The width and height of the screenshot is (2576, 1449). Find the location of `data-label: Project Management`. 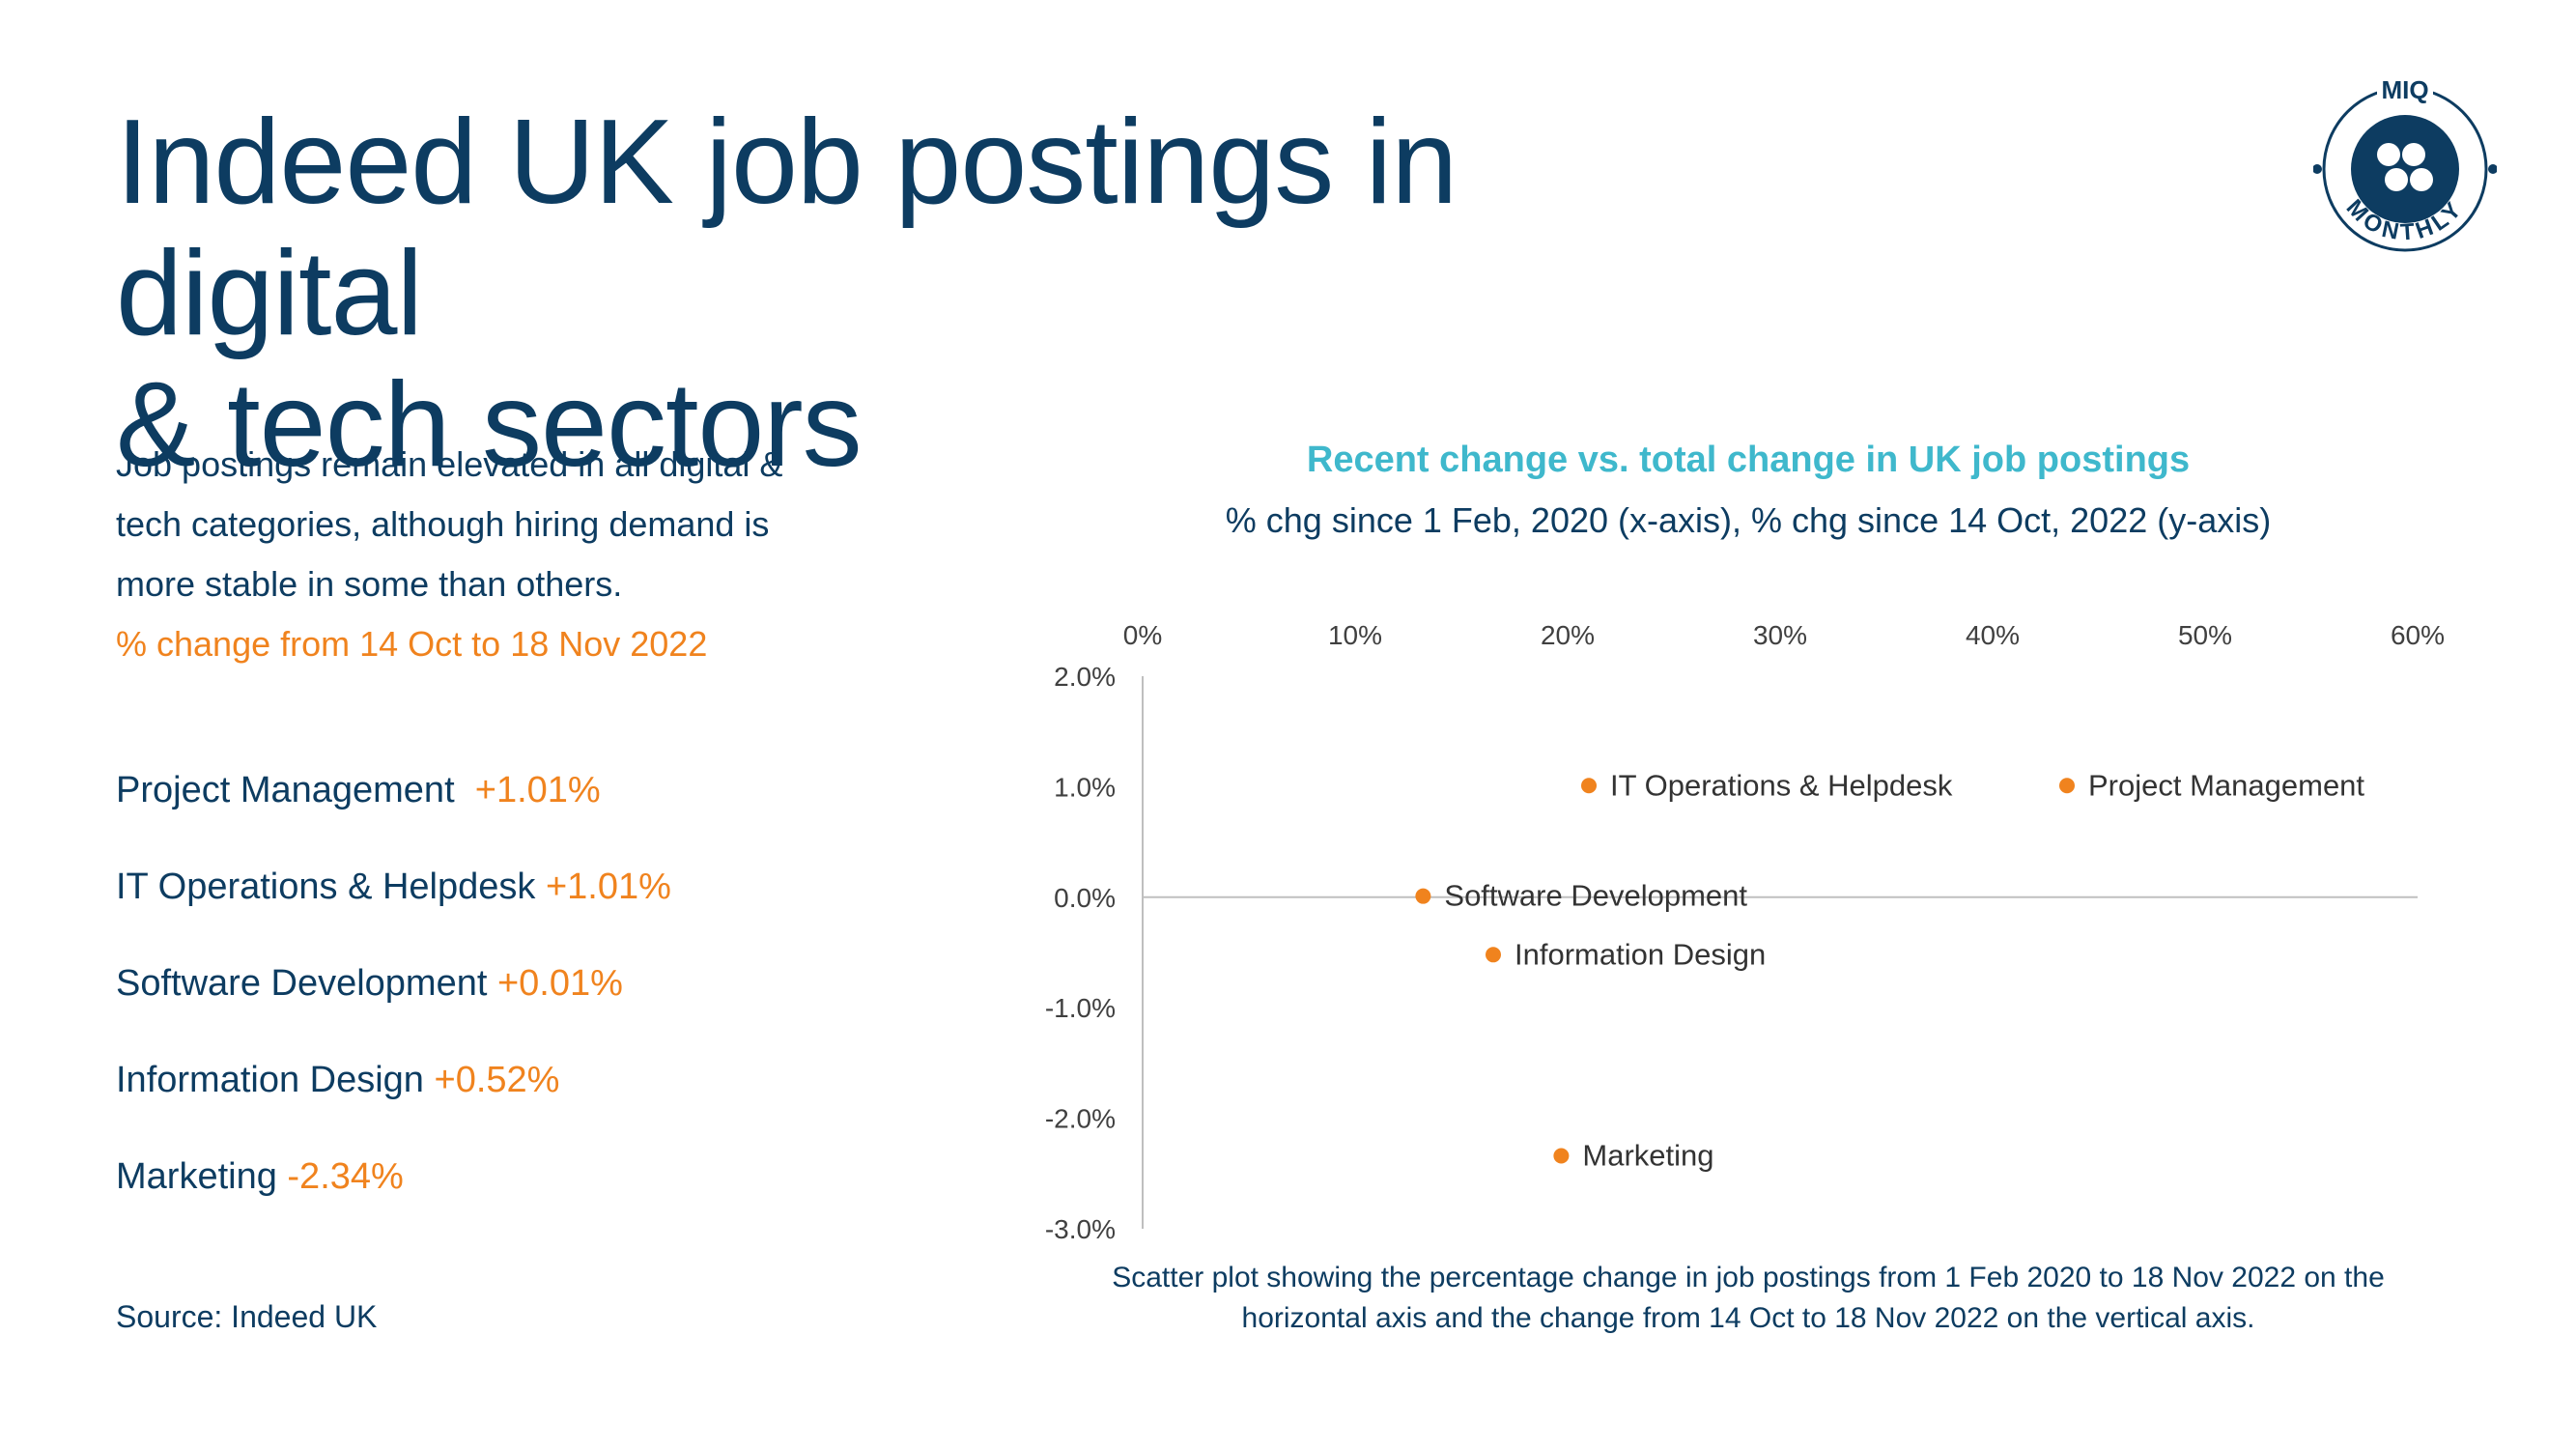

data-label: Project Management is located at coordinates (2226, 785).